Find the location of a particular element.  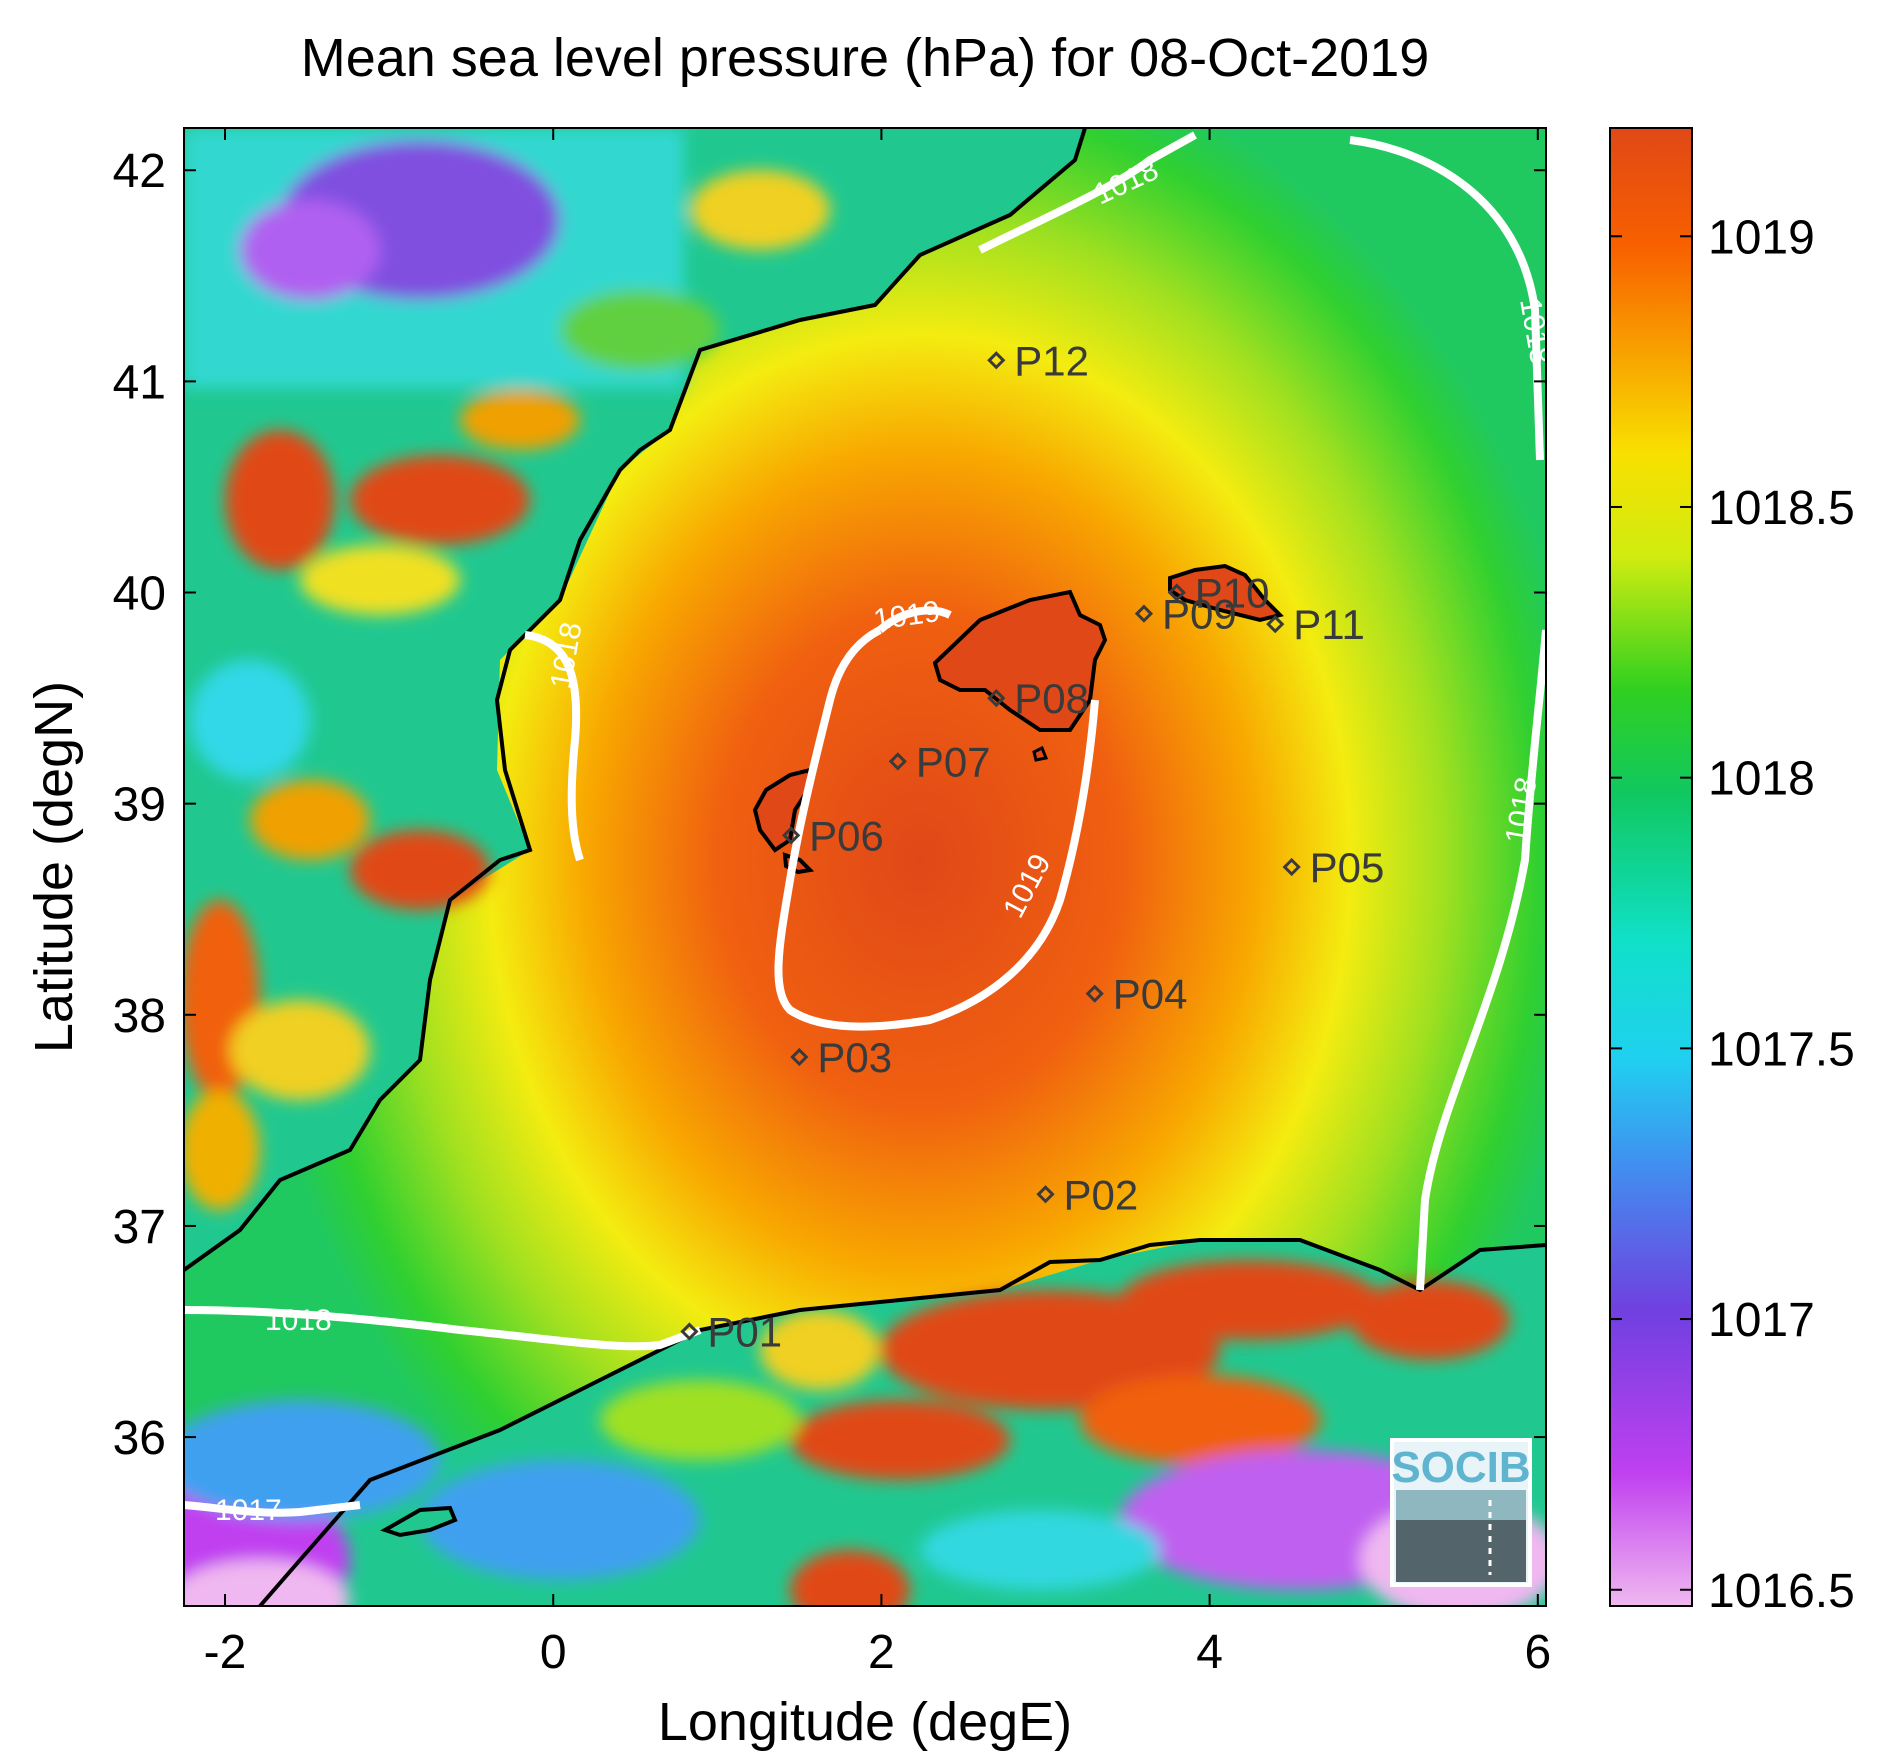

station-label: P03 is located at coordinates (854, 1057).